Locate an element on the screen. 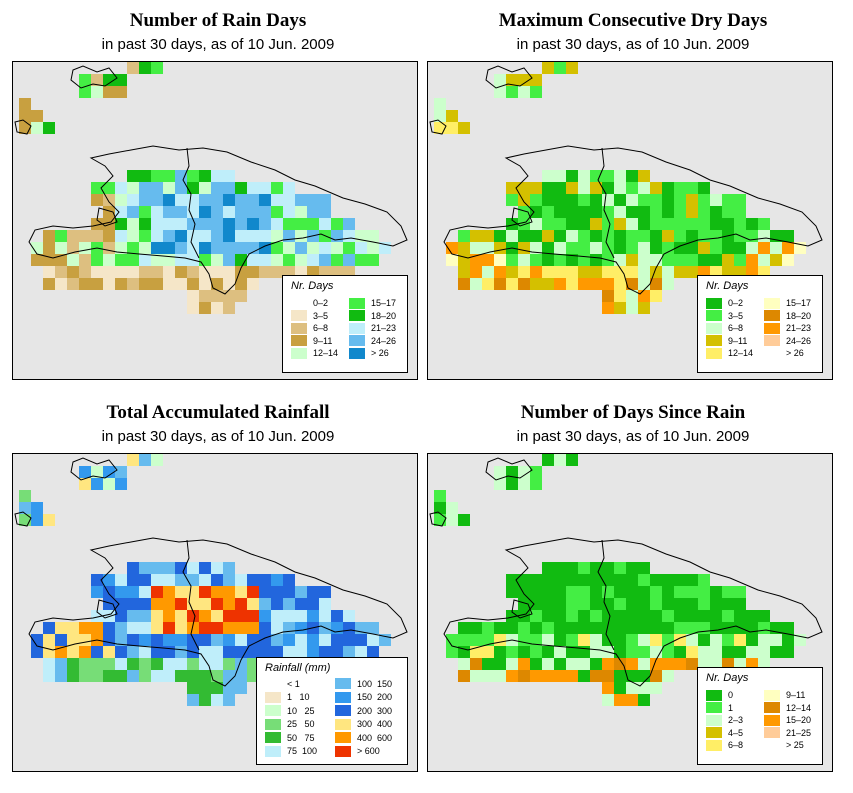 This screenshot has height=793, width=853. country-border is located at coordinates (606, 595).